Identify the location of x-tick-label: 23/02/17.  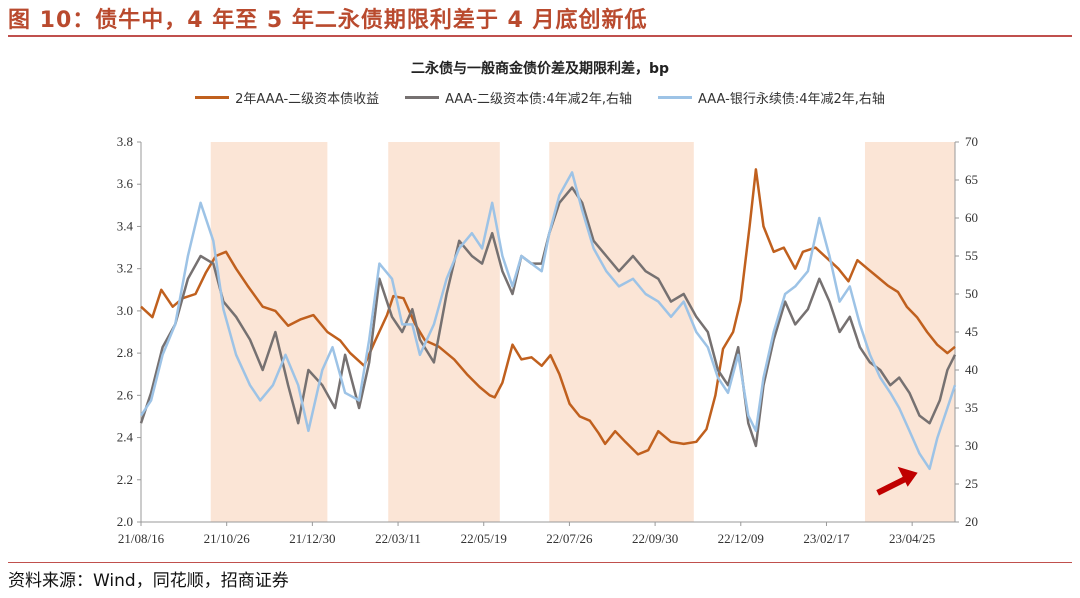
(826, 538).